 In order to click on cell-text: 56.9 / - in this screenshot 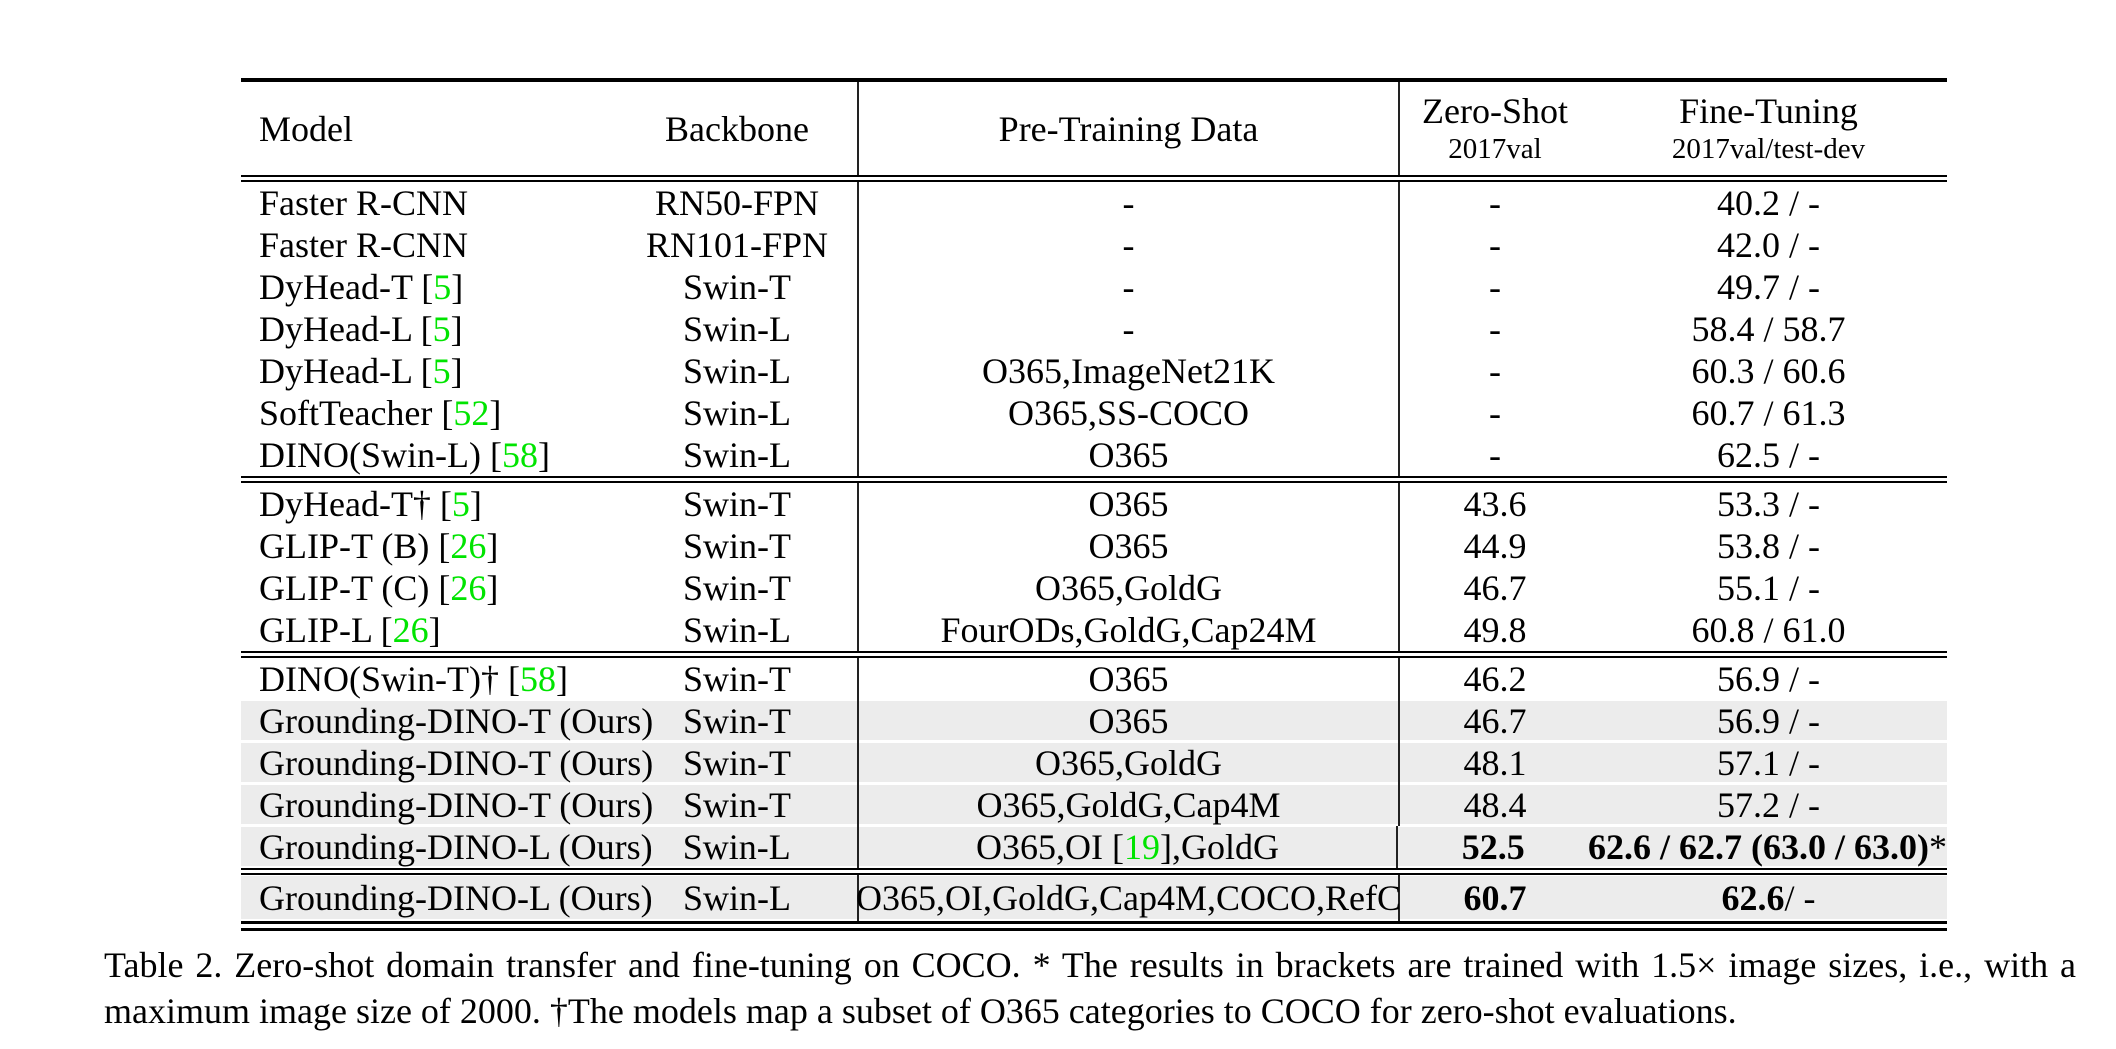, I will do `click(1768, 679)`.